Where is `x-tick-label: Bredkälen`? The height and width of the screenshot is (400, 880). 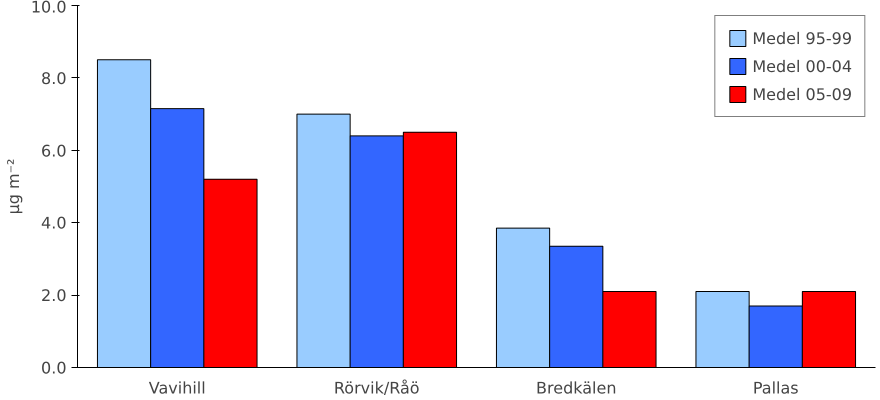 x-tick-label: Bredkälen is located at coordinates (576, 388).